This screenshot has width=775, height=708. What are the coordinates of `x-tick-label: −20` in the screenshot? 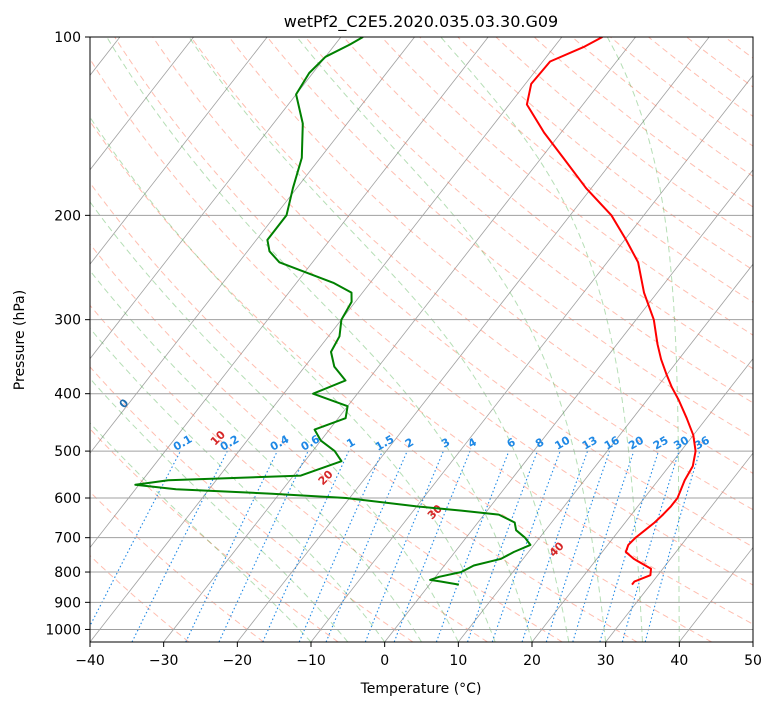 It's located at (238, 661).